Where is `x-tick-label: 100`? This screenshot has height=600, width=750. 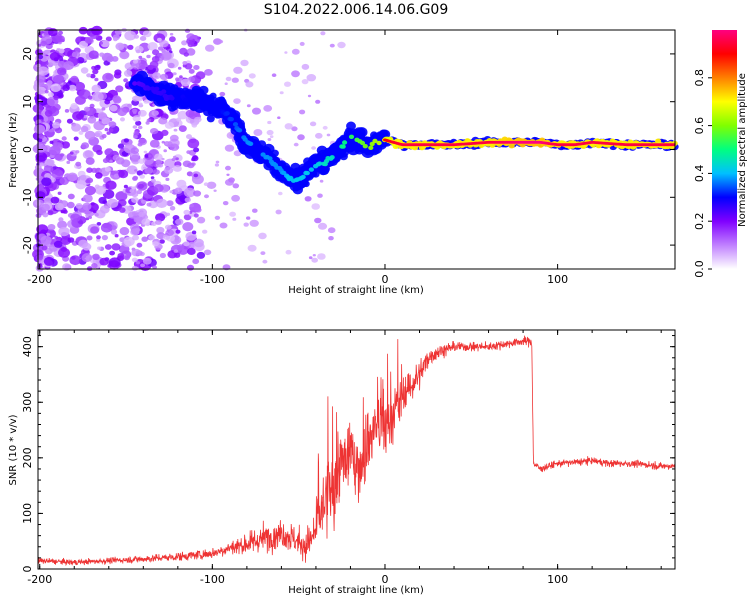
x-tick-label: 100 is located at coordinates (557, 579).